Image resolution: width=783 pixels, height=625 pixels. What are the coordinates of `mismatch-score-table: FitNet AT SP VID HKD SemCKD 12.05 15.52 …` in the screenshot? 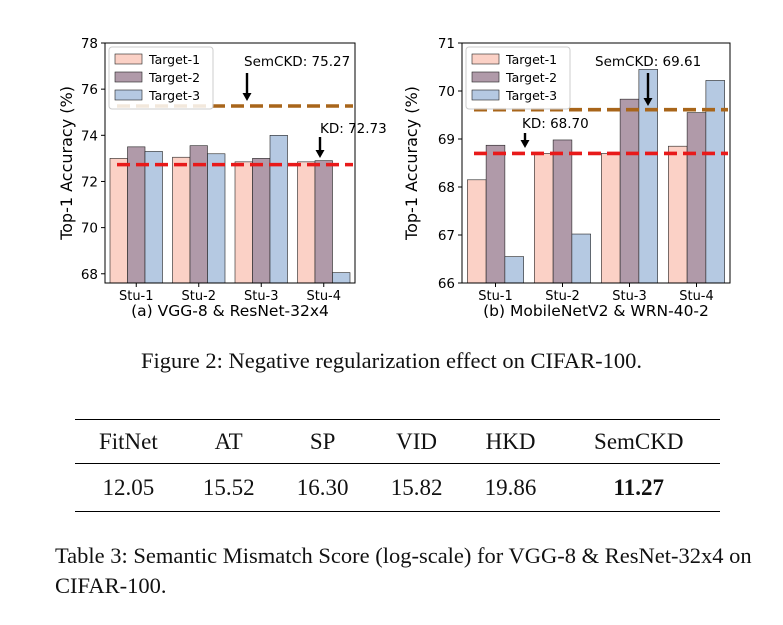 It's located at (397, 465).